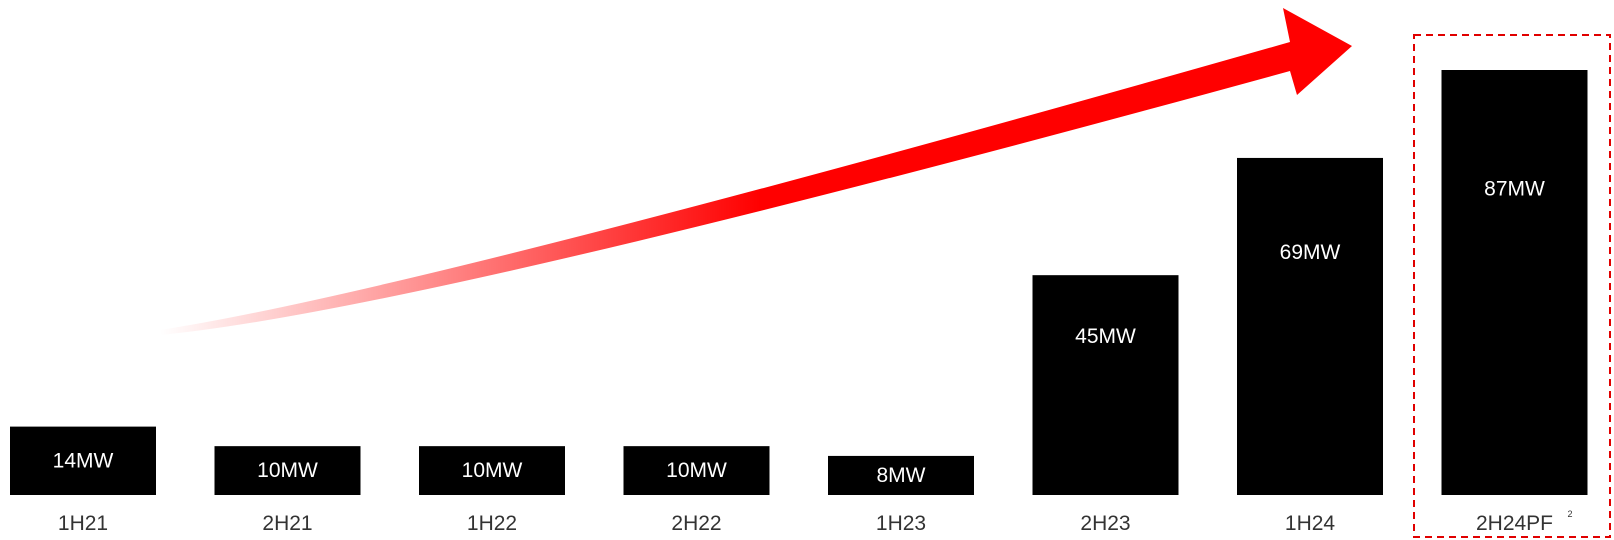  I want to click on data-label-2h23: 45MW, so click(1105, 336).